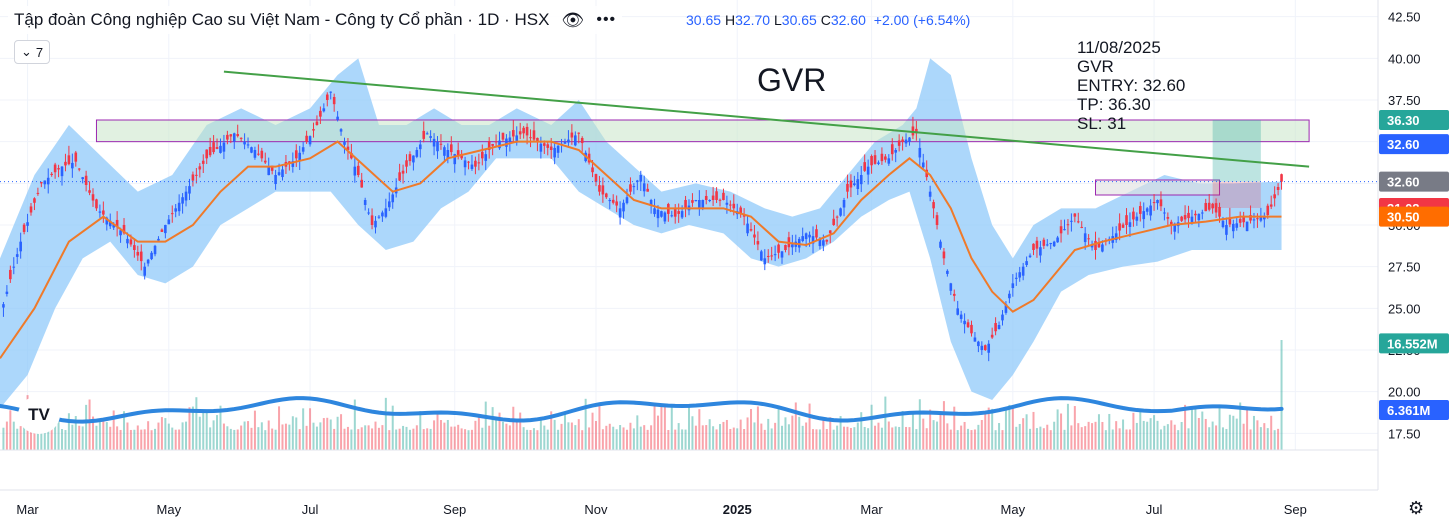 Image resolution: width=1456 pixels, height=529 pixels. I want to click on gear-icon: ⚙, so click(1416, 508).